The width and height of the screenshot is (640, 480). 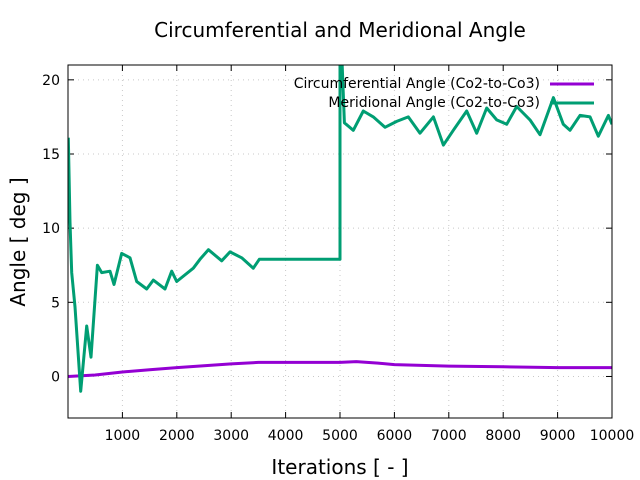 What do you see at coordinates (55, 377) in the screenshot?
I see `y-tick-label: 0` at bounding box center [55, 377].